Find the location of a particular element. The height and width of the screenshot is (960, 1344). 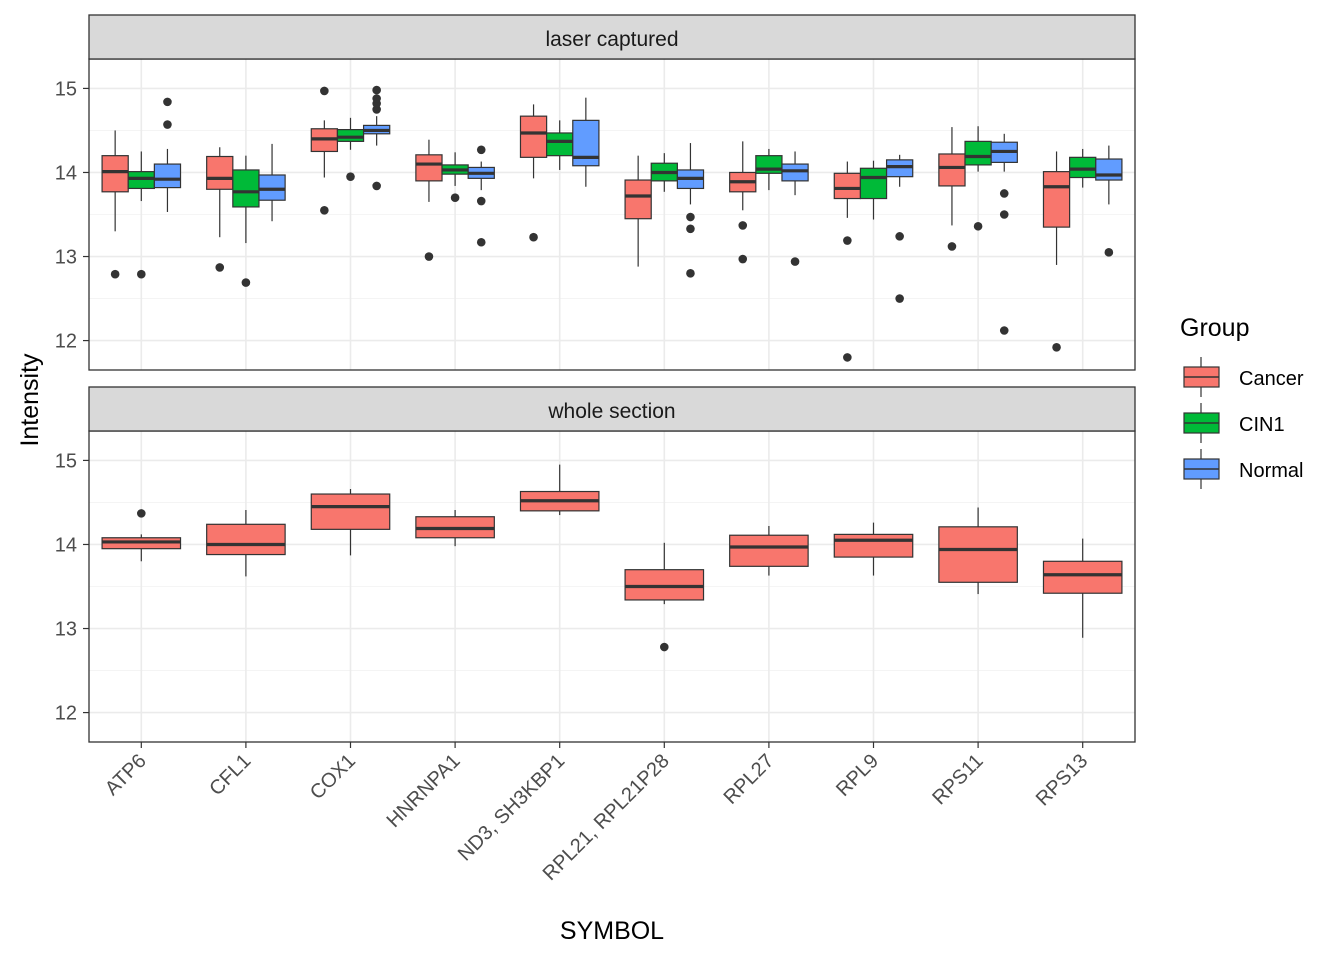

x-tick-label: HNRNPA1 is located at coordinates (424, 791).